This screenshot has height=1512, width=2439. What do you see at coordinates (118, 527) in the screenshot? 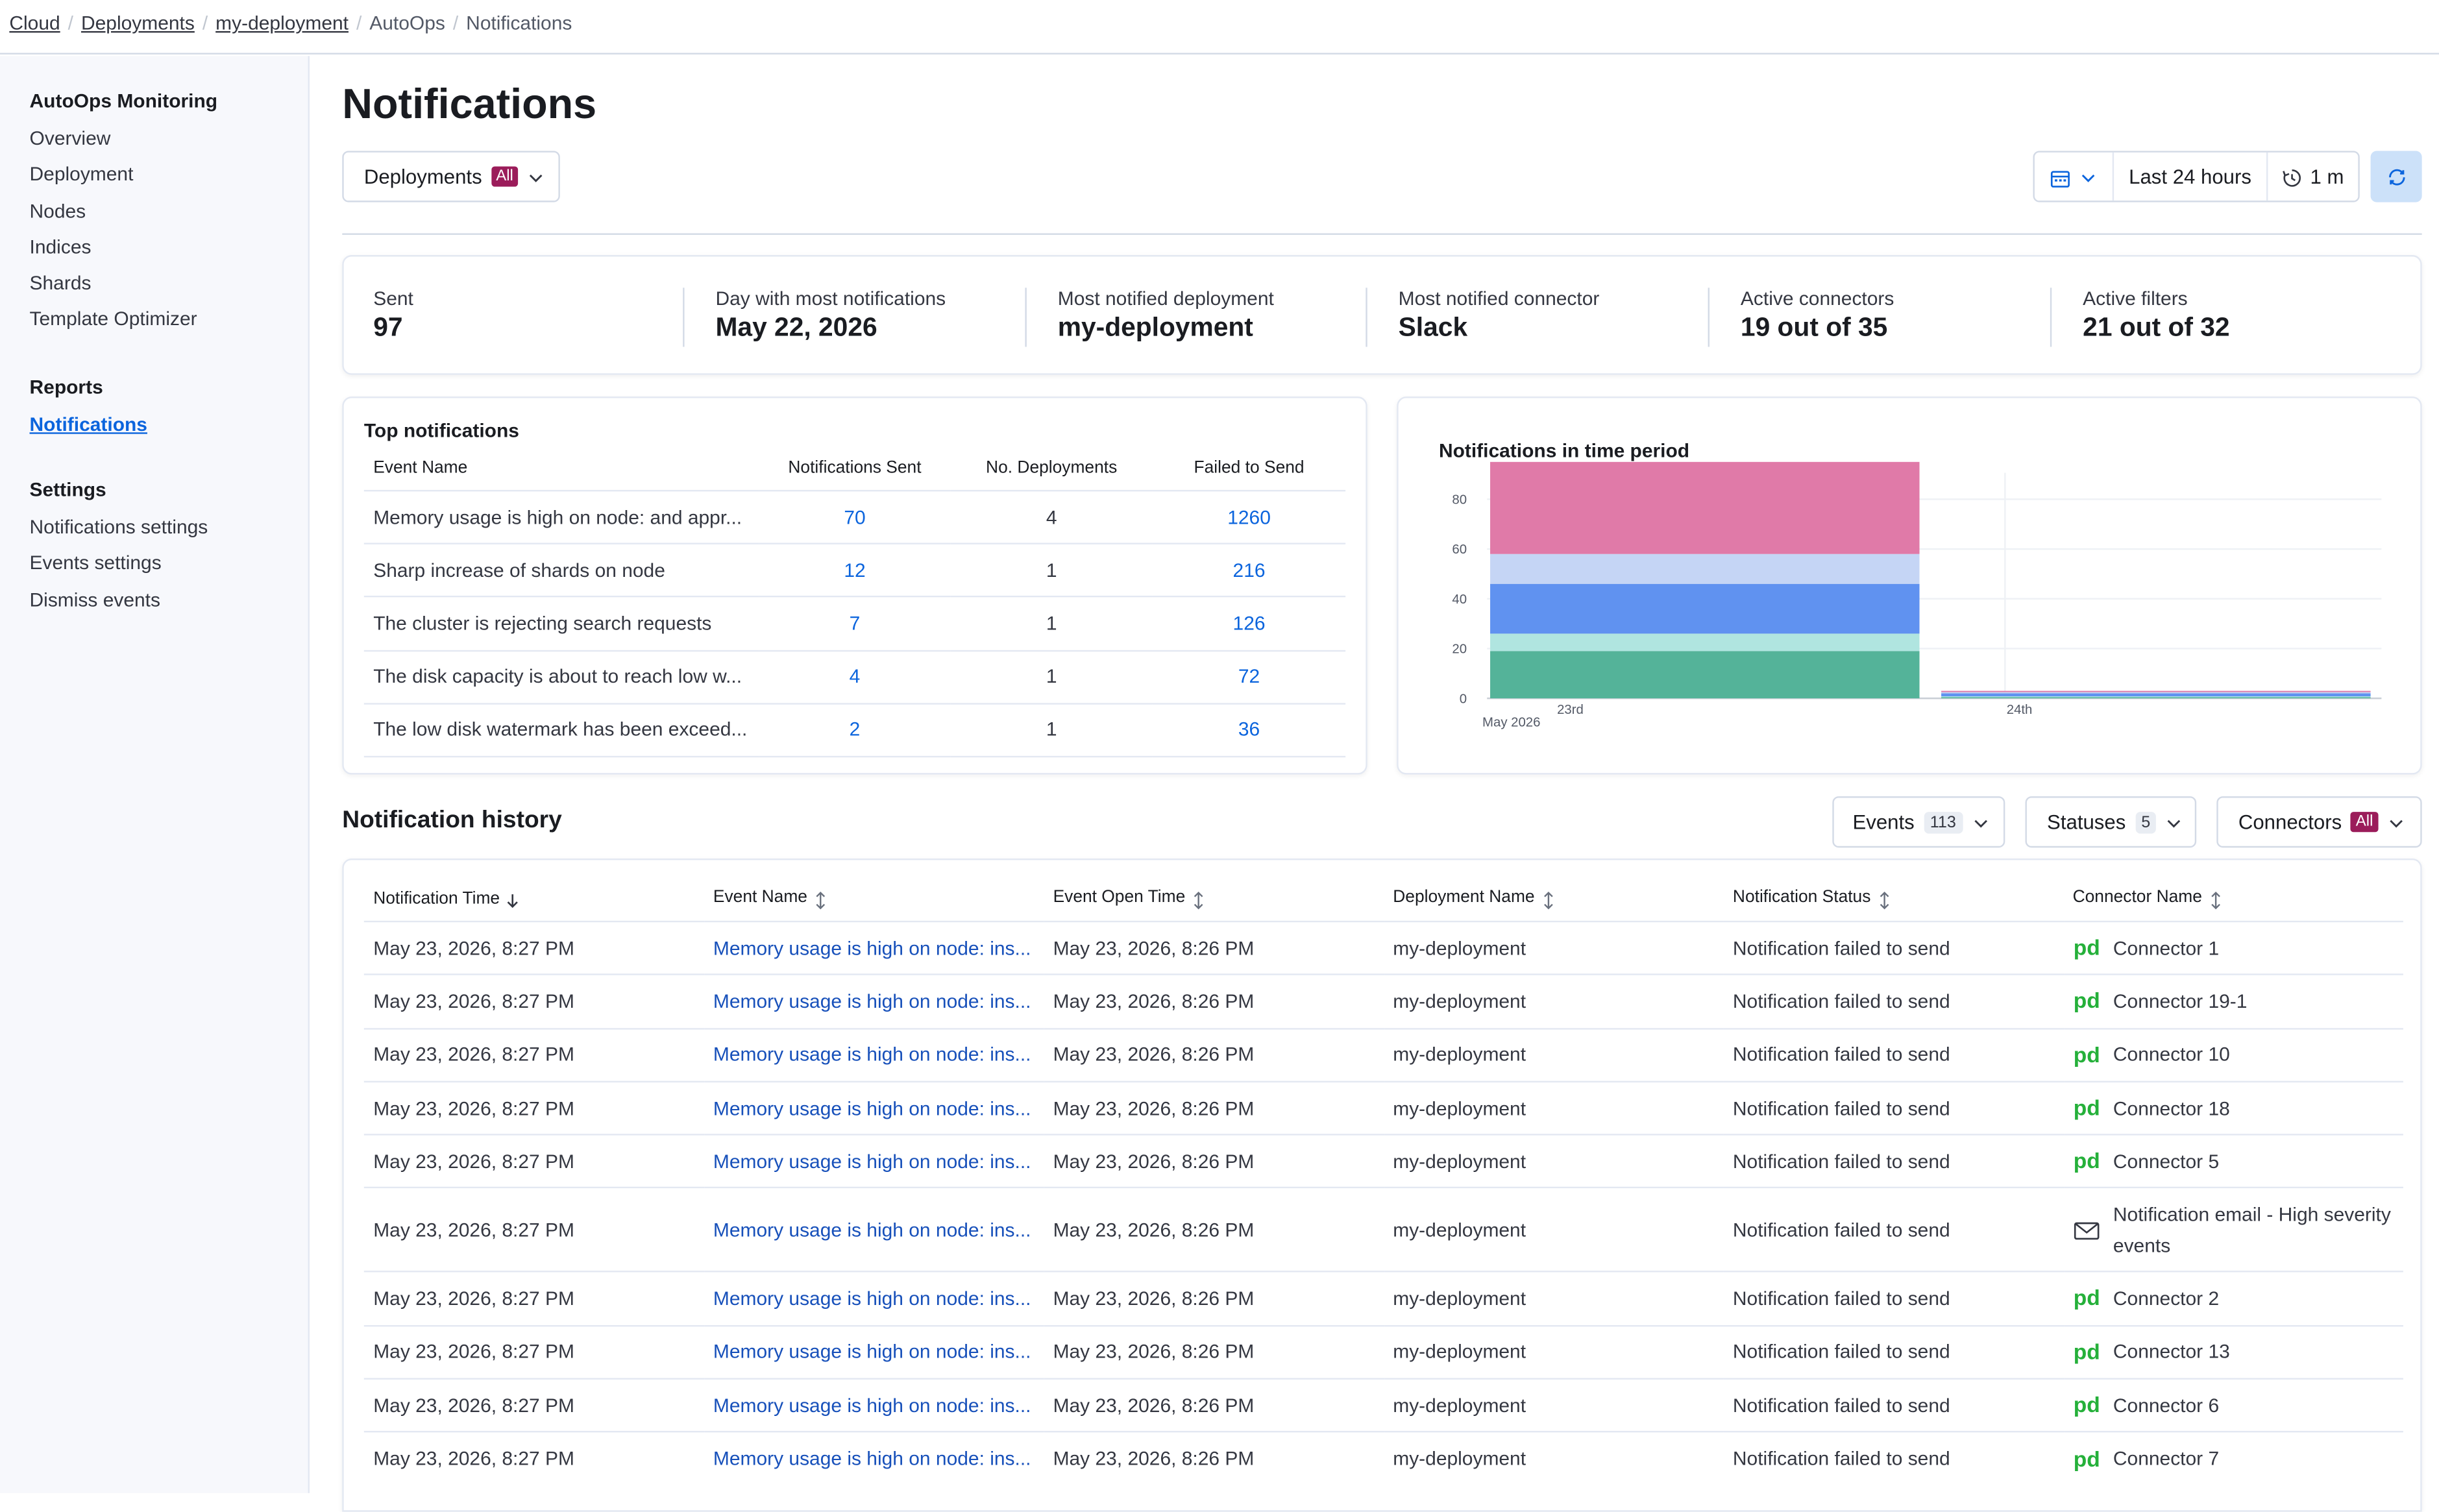
I see `sidebar-item-notifications-settings: Notifications settings` at bounding box center [118, 527].